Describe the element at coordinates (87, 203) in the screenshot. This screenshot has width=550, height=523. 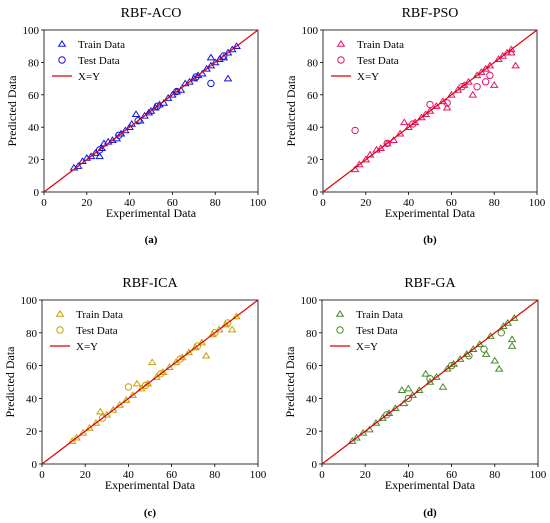
I see `x-tick-label: 20` at that location.